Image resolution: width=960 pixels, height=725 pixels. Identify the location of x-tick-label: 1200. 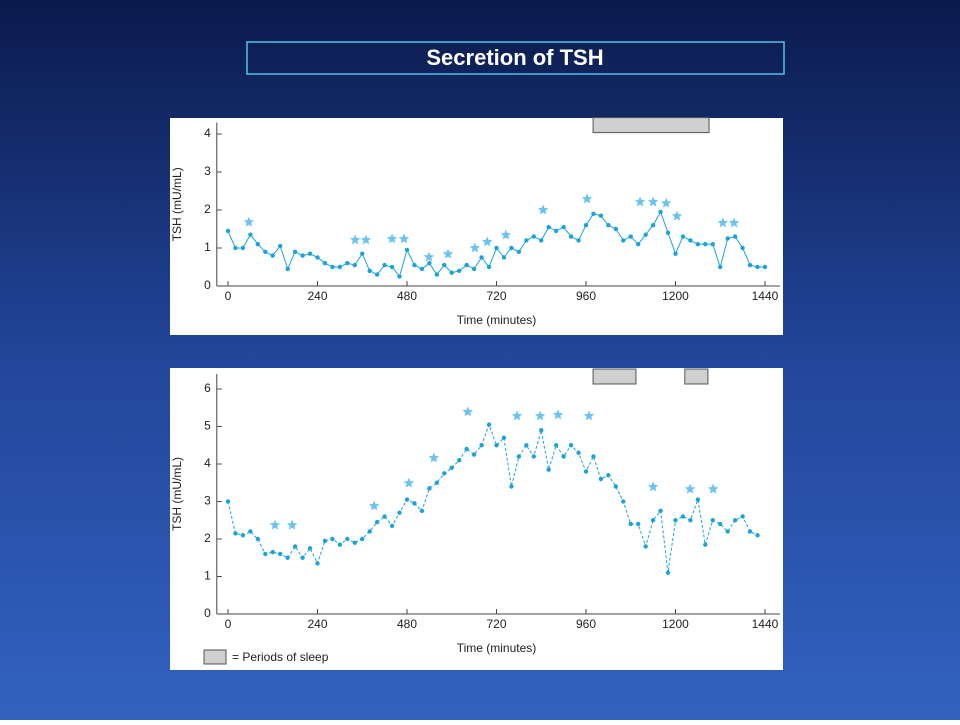
(675, 296).